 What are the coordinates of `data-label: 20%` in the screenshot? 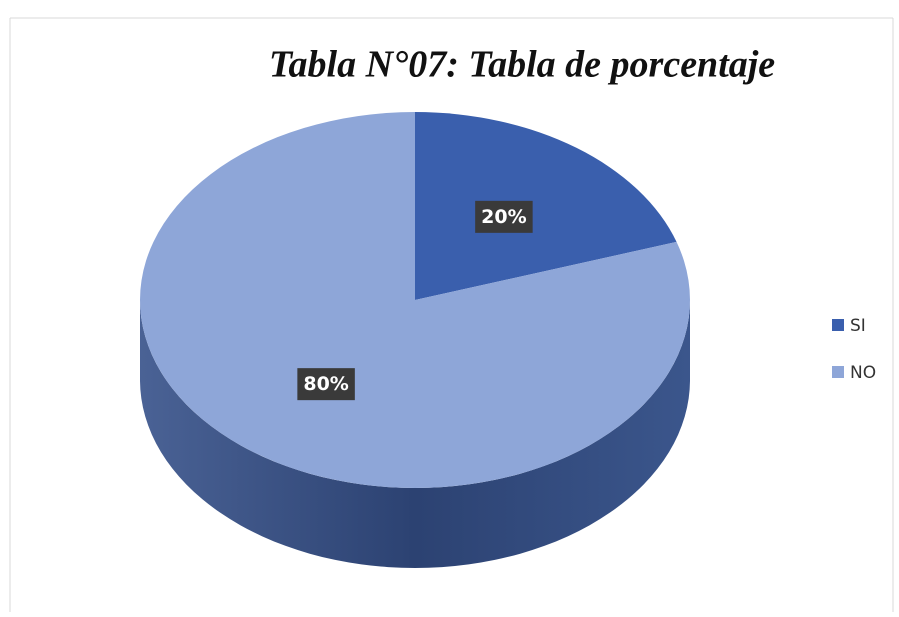 It's located at (503, 217).